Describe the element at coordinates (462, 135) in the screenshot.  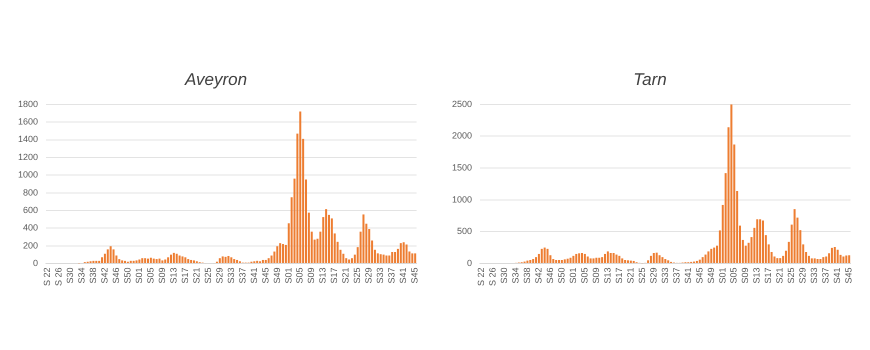
I see `y-tick-label: 2000` at that location.